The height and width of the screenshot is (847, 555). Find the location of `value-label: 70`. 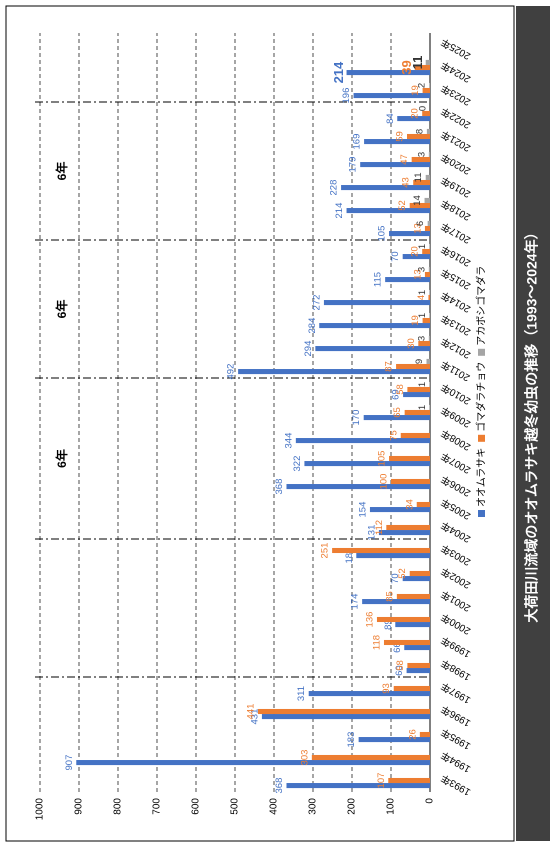

value-label: 70 is located at coordinates (395, 578).